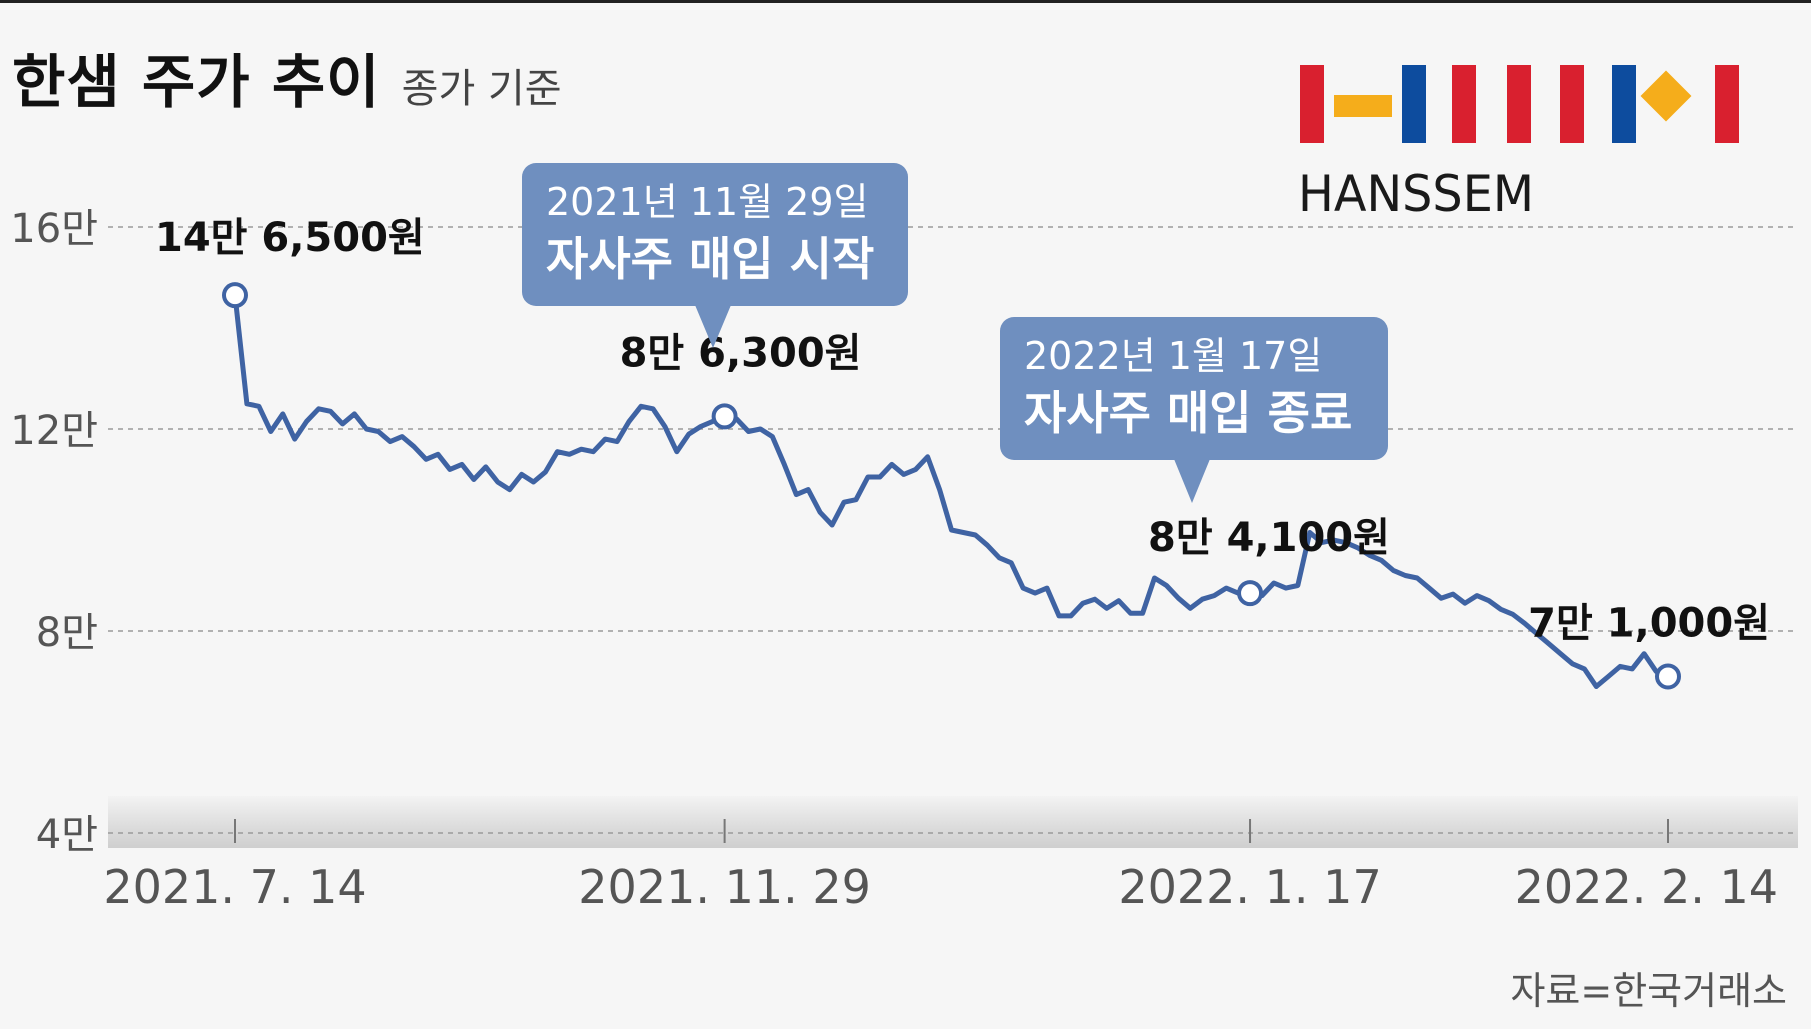 The height and width of the screenshot is (1032, 1811). Describe the element at coordinates (54, 431) in the screenshot. I see `y-tick-label: 12만` at that location.